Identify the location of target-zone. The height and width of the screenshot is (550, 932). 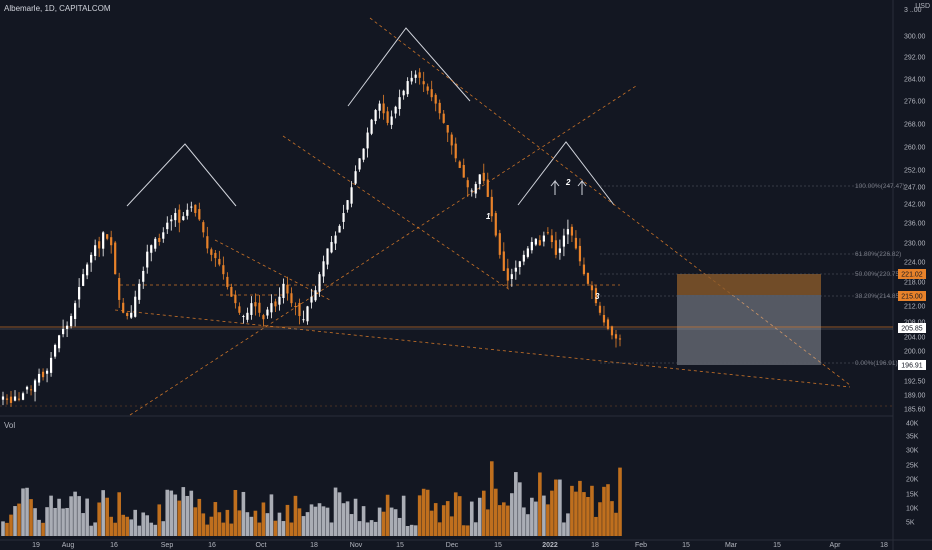
(749, 284).